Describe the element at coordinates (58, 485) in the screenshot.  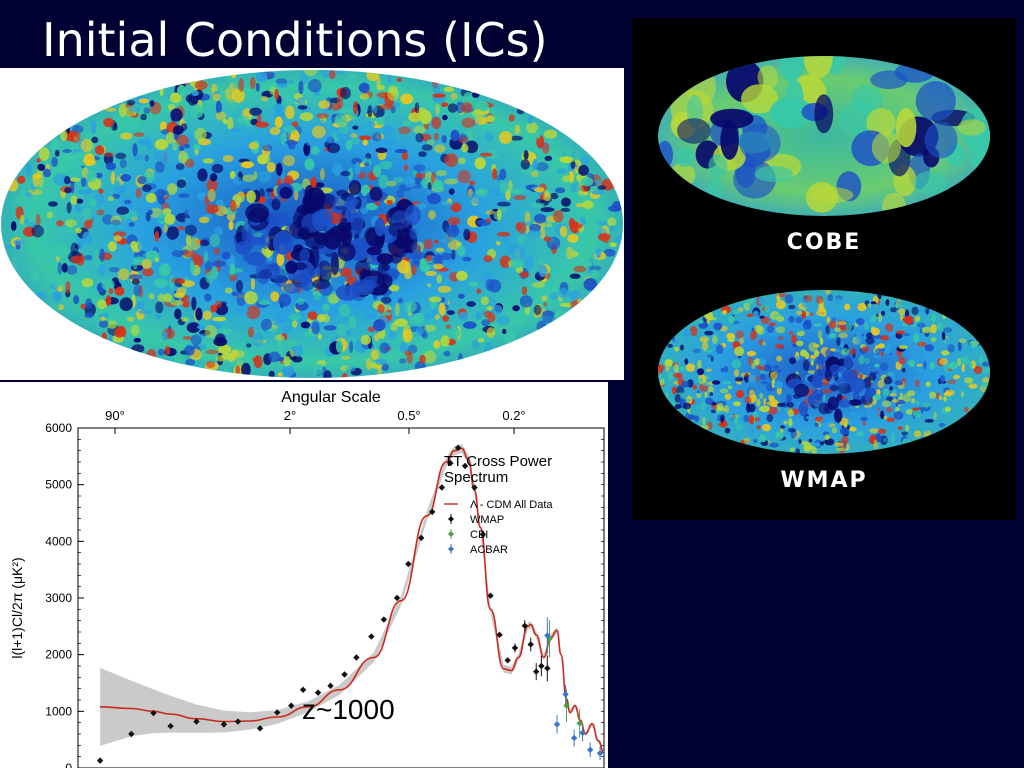
I see `y-tick-label: 5000` at that location.